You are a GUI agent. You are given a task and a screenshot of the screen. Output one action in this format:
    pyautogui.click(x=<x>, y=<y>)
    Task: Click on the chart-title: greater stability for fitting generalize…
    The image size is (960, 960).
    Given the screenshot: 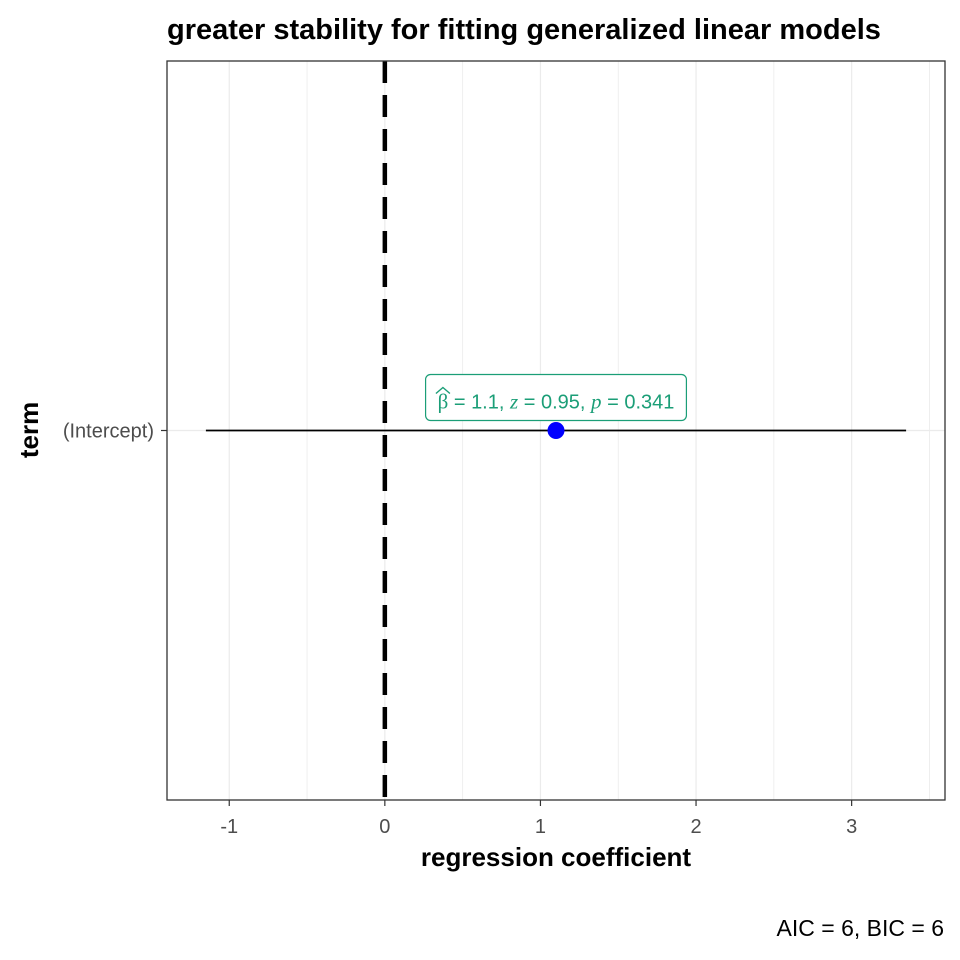 What is the action you would take?
    pyautogui.click(x=524, y=30)
    